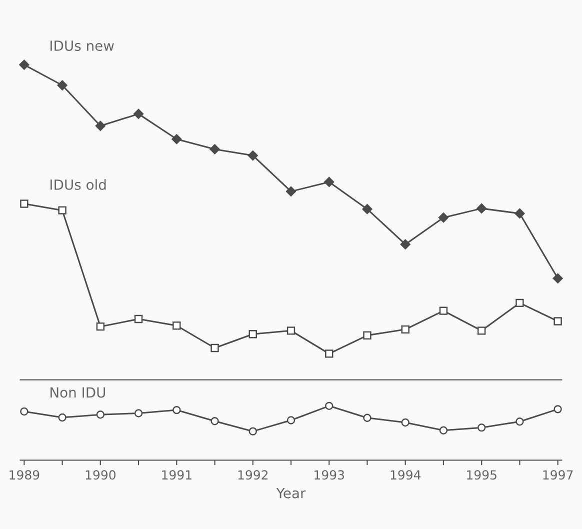 This screenshot has width=582, height=529. I want to click on x-tick-label: 1992, so click(253, 475).